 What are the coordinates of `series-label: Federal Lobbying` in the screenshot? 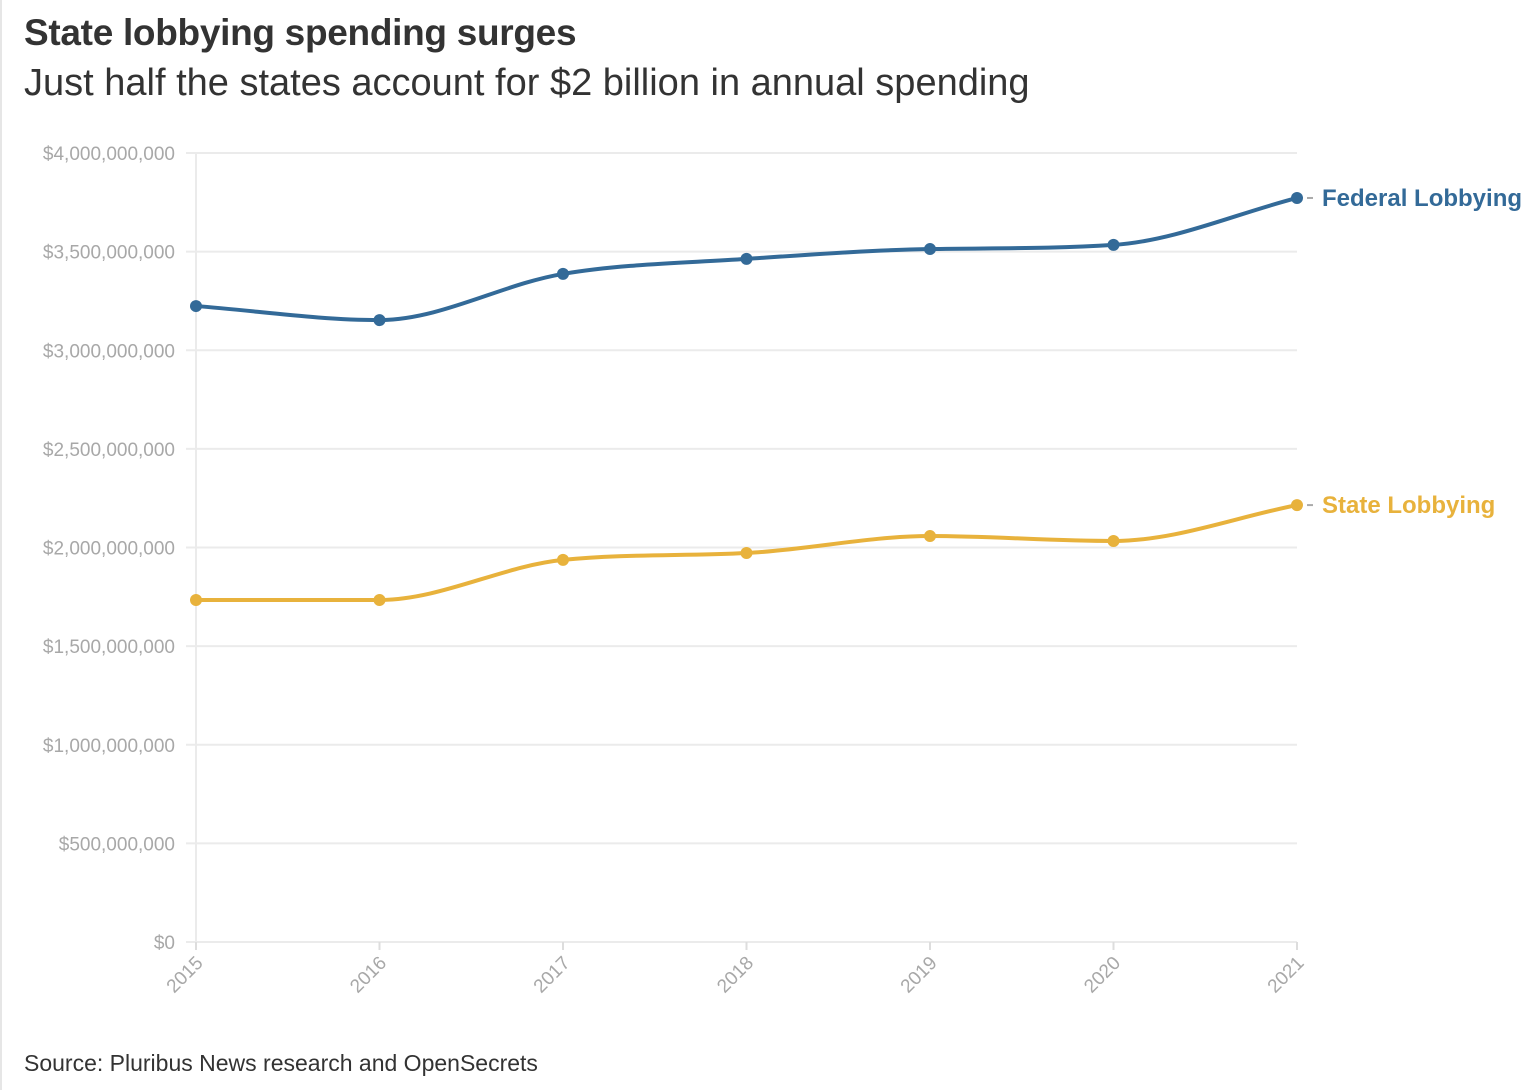 It's located at (1422, 198).